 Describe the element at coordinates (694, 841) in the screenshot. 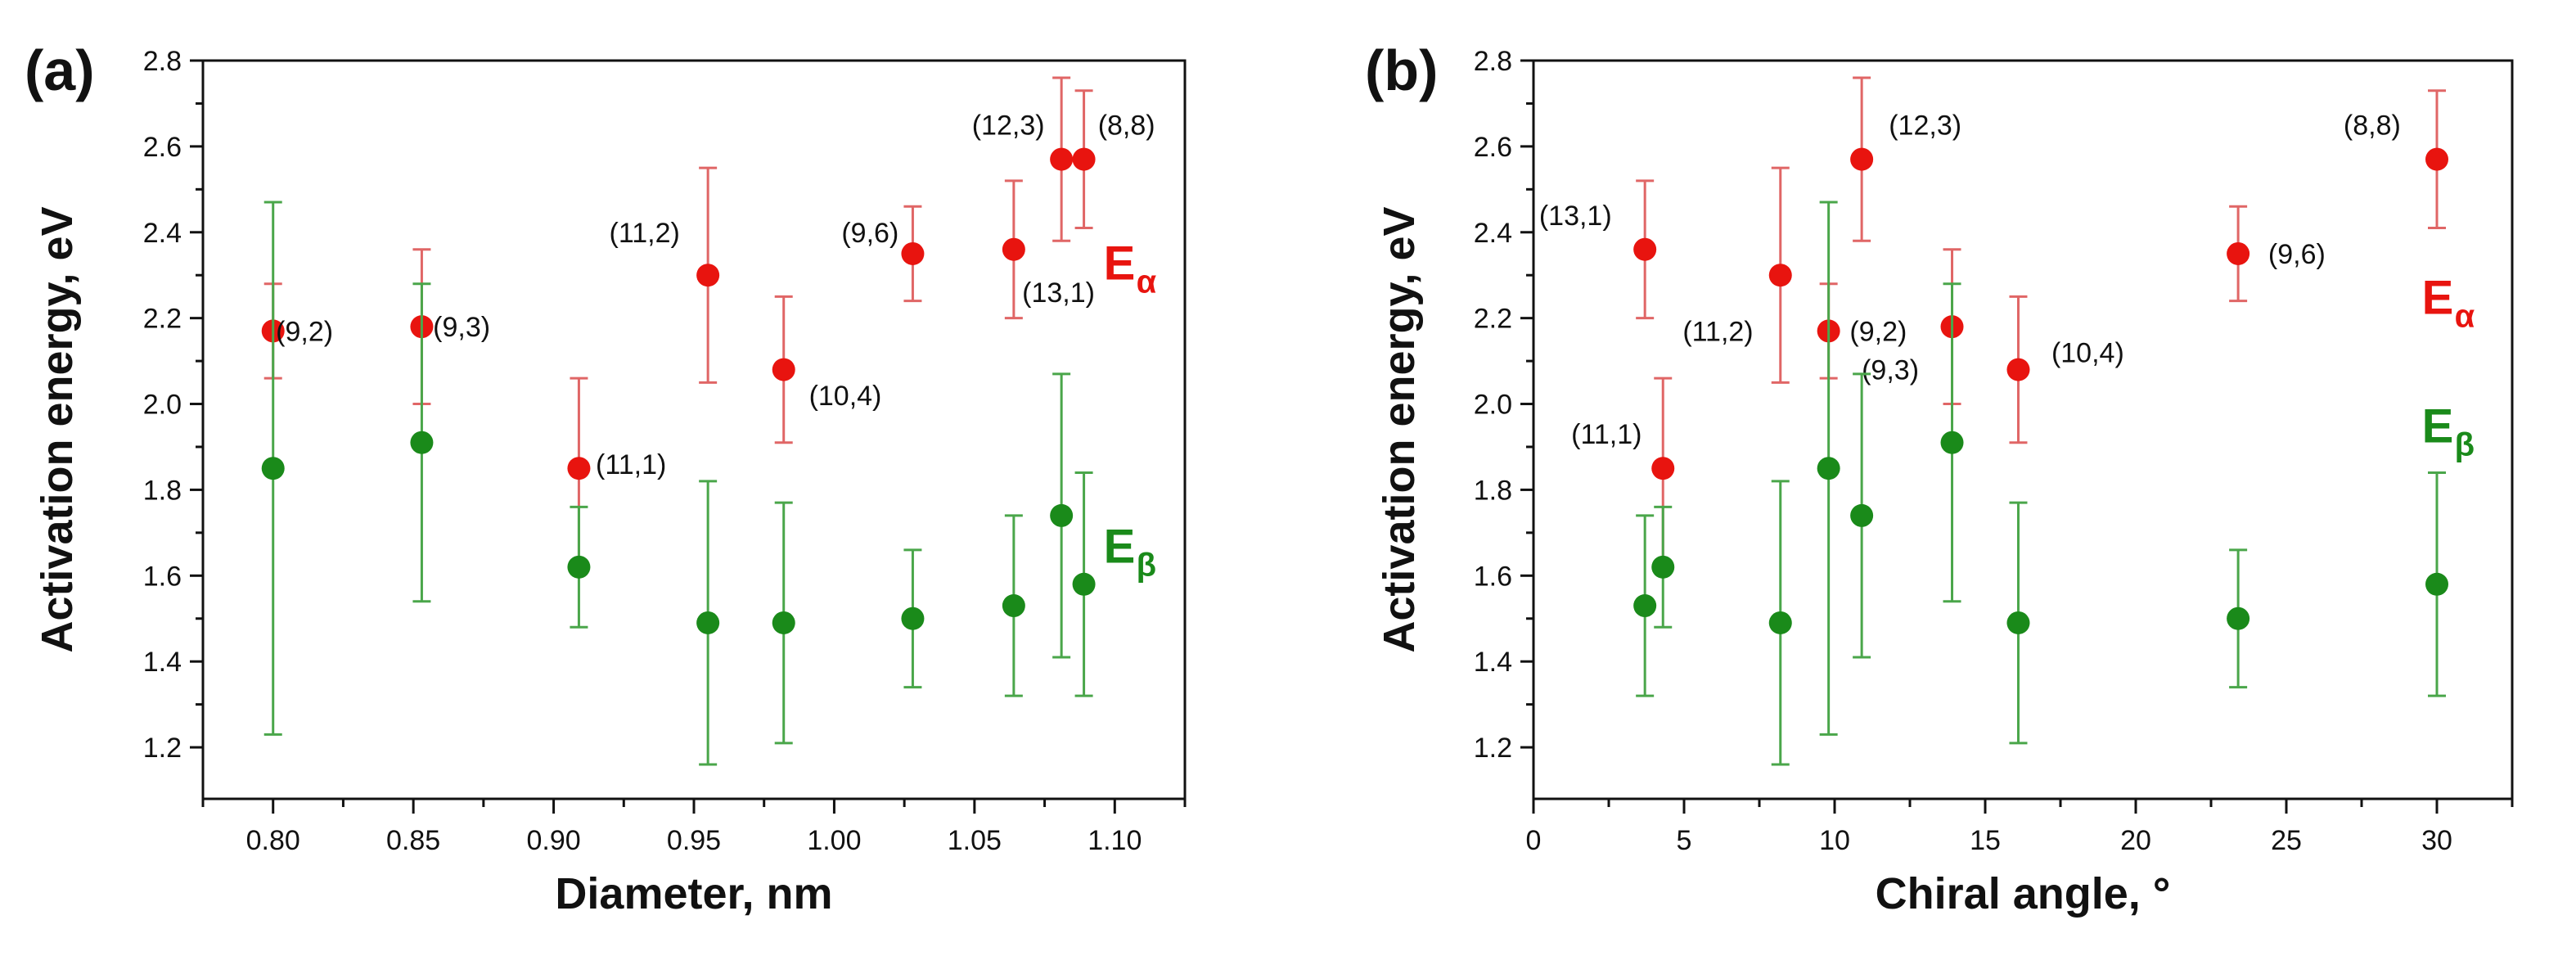

I see `x-tick-label: 0.95` at that location.